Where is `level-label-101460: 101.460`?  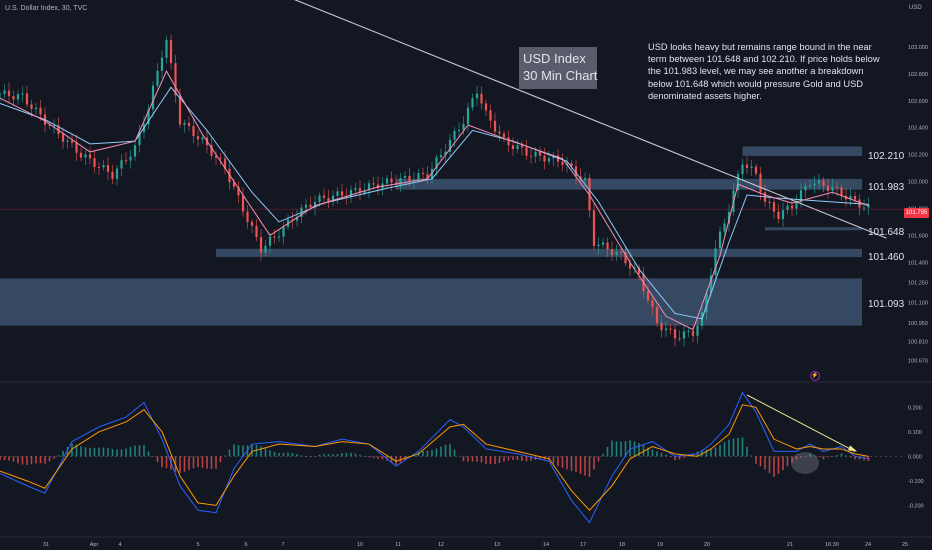 level-label-101460: 101.460 is located at coordinates (886, 257).